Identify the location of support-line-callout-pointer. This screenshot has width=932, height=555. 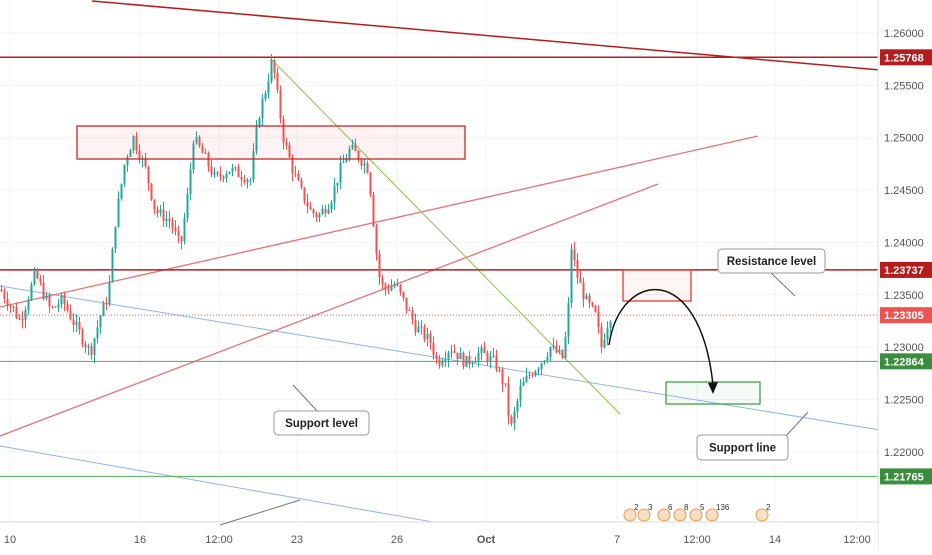
(797, 424).